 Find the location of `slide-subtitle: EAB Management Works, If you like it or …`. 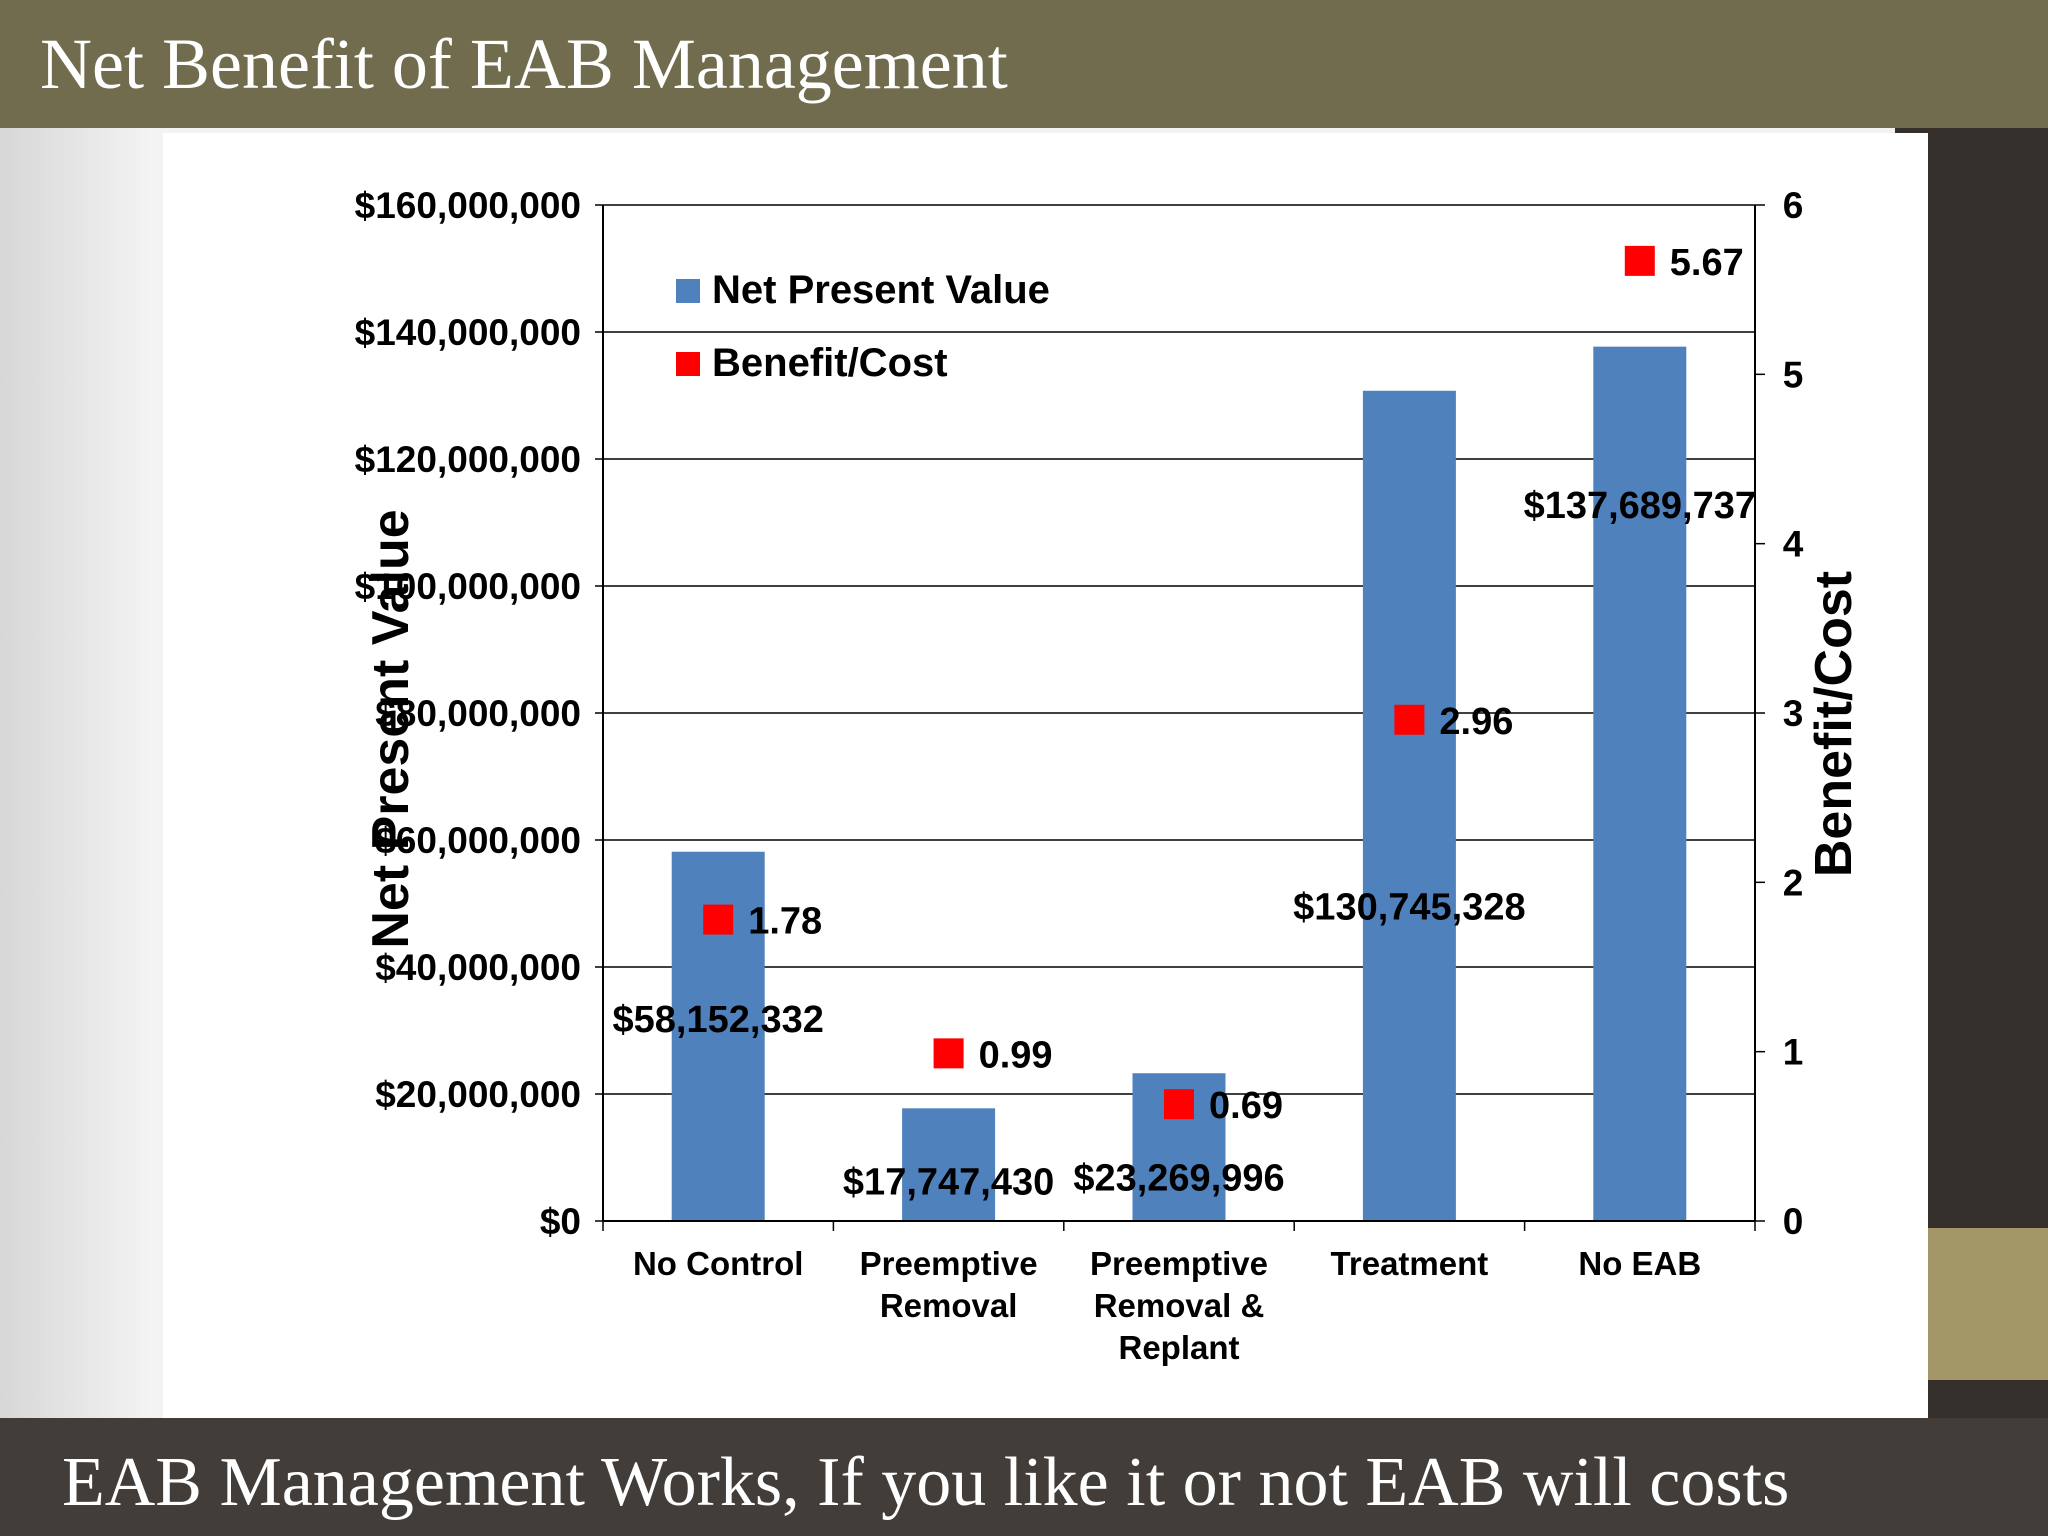

slide-subtitle: EAB Management Works, If you like it or … is located at coordinates (926, 1482).